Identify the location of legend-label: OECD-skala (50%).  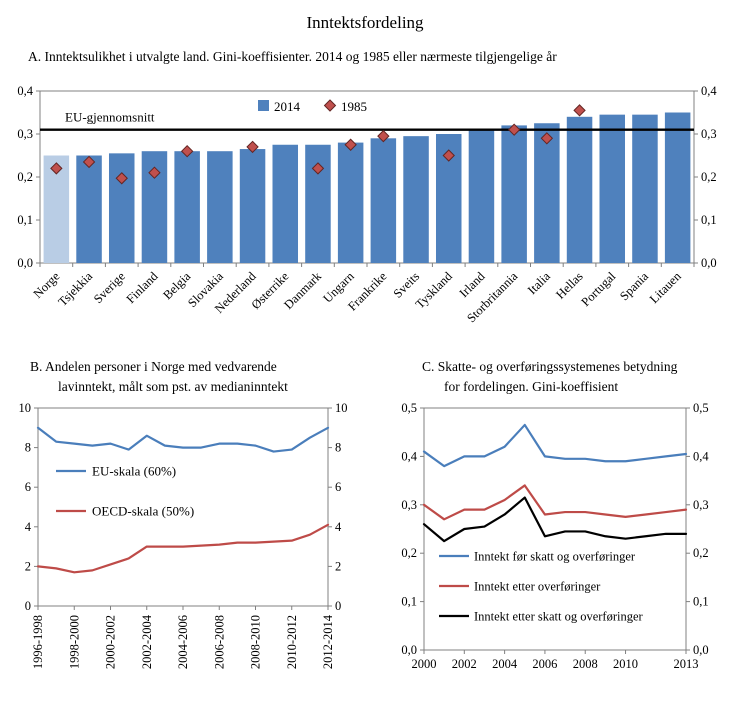
(143, 511).